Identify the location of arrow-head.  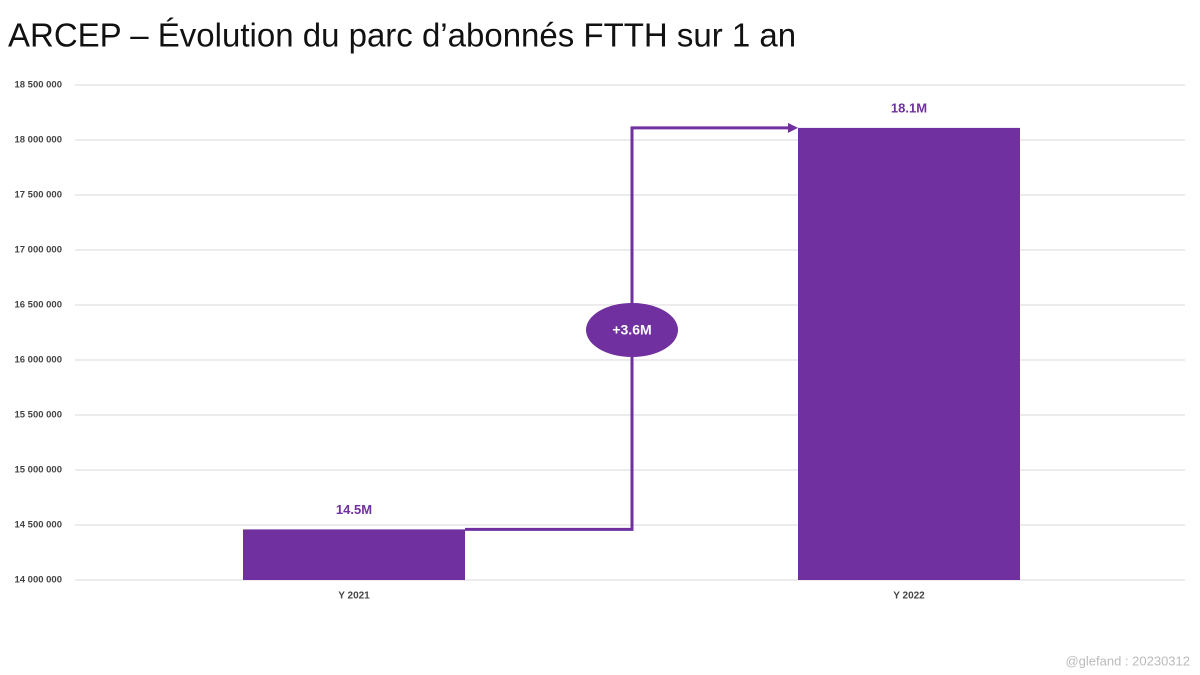
(793, 127).